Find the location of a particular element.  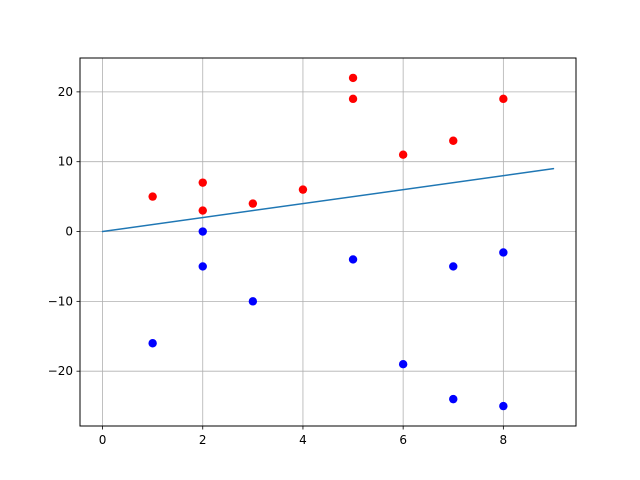

y-tick-label-3: 10 is located at coordinates (65, 162).